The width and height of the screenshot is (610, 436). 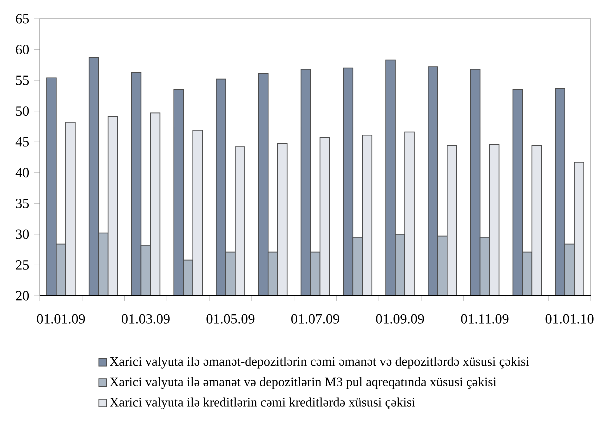 What do you see at coordinates (485, 319) in the screenshot?
I see `x-tick-label: 01.11.09` at bounding box center [485, 319].